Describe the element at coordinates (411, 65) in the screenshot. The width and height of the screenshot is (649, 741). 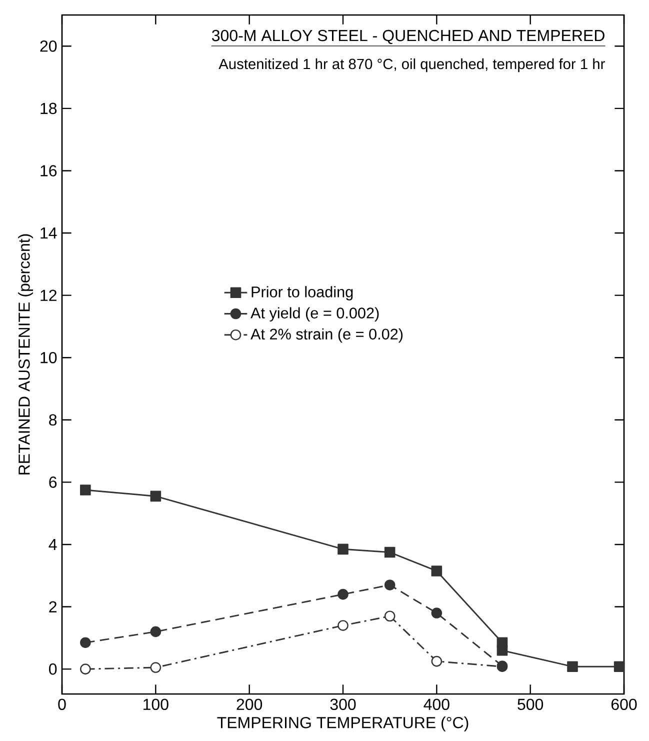
I see `text: Austenitized 1 hr at 870 °C, oil quenched, tempered for 1 hr` at that location.